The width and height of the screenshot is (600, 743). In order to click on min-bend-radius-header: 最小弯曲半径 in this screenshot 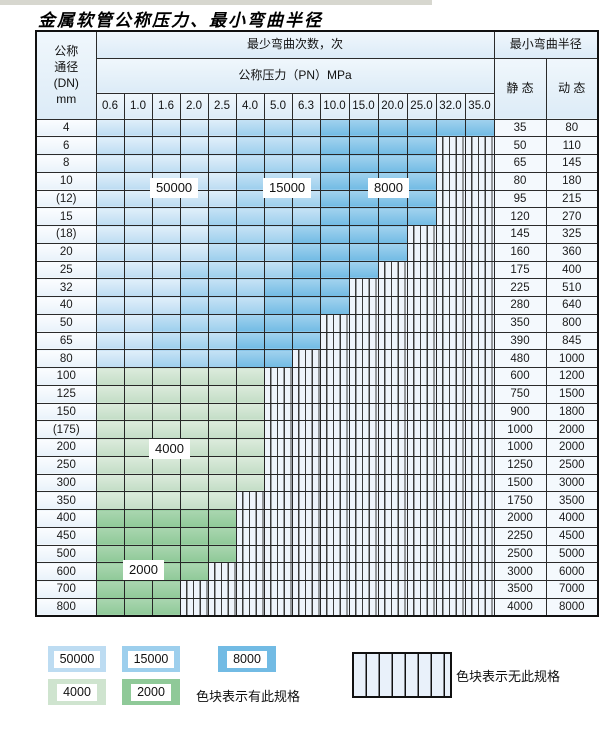, I will do `click(546, 44)`.